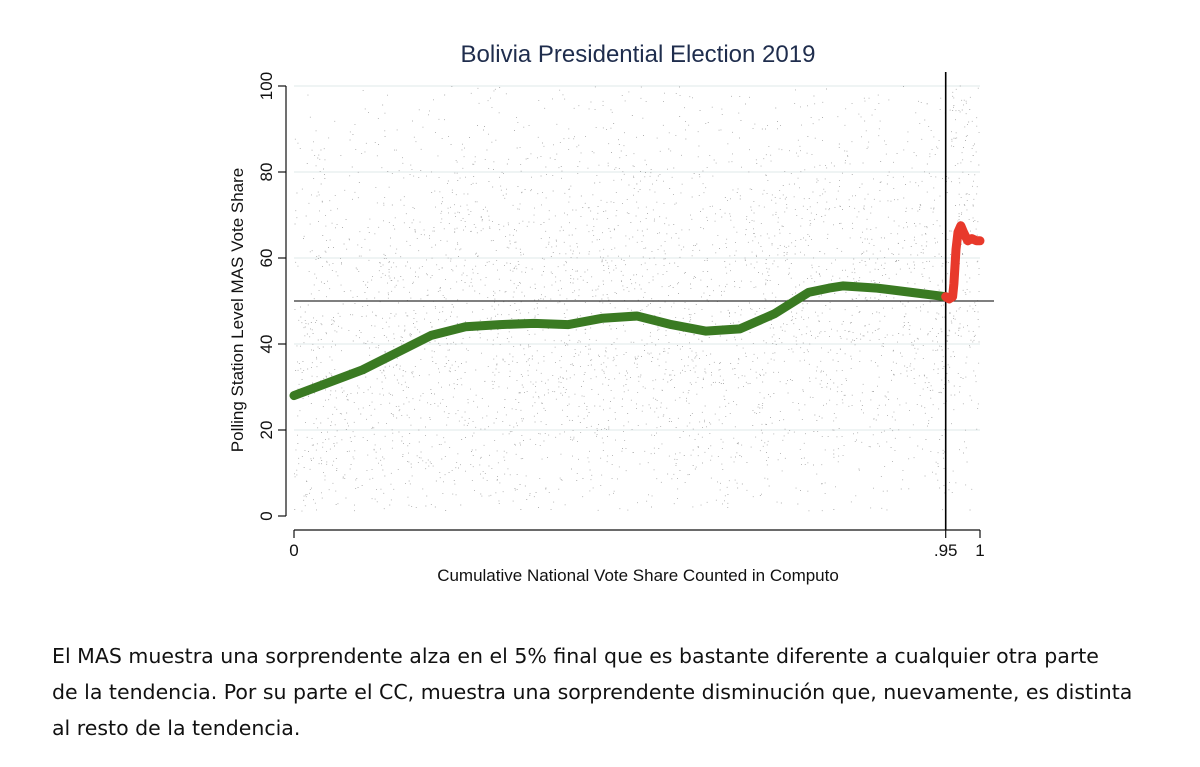 The width and height of the screenshot is (1200, 767). I want to click on y-tick-label-40: 40, so click(266, 344).